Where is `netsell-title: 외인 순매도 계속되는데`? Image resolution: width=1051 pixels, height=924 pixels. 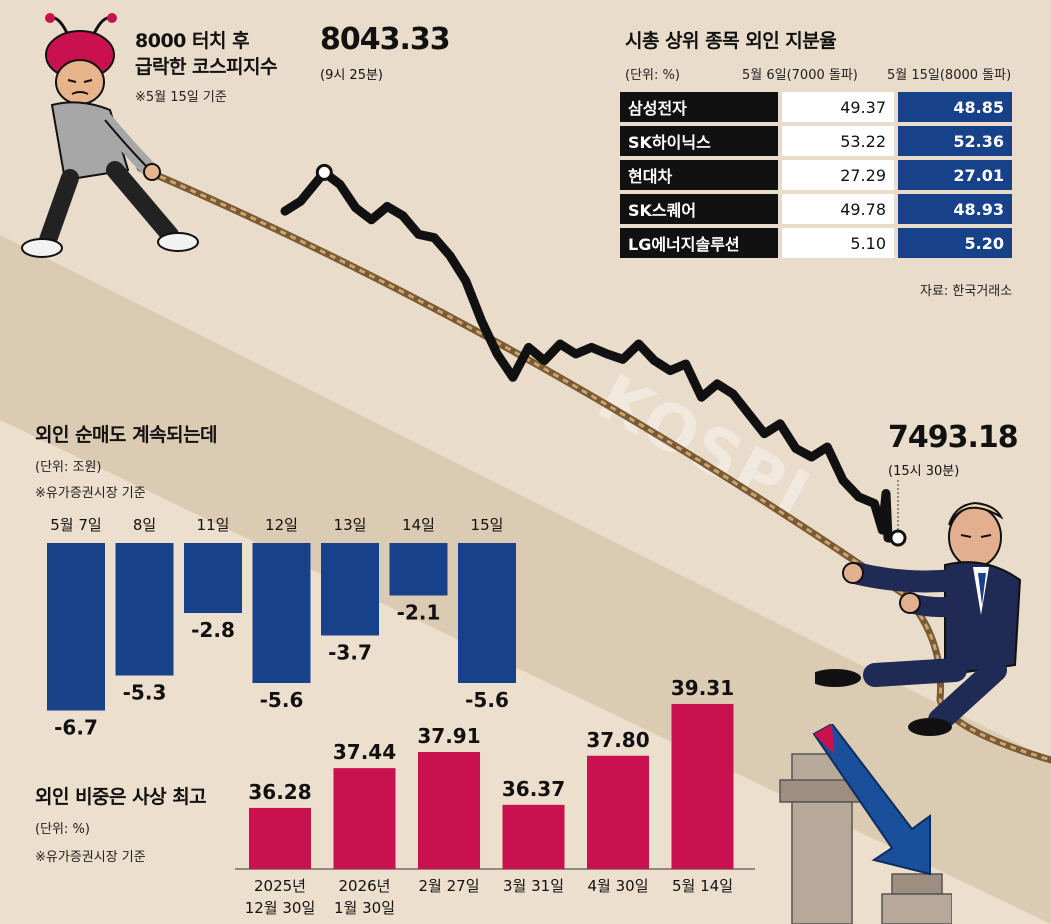
netsell-title: 외인 순매도 계속되는데 is located at coordinates (126, 435).